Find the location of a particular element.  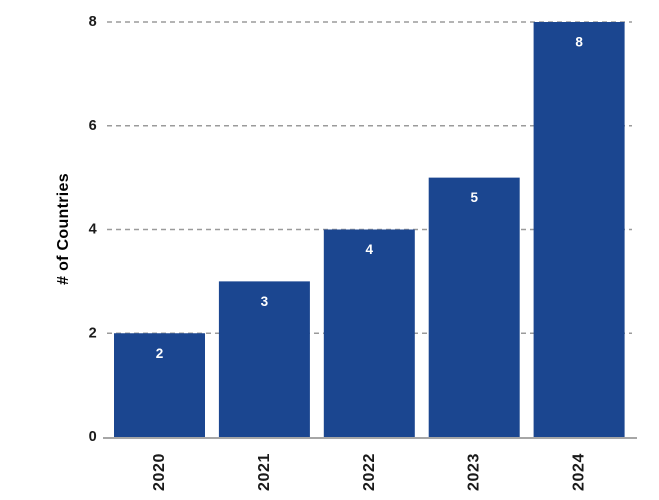

bar-2023 is located at coordinates (474, 307).